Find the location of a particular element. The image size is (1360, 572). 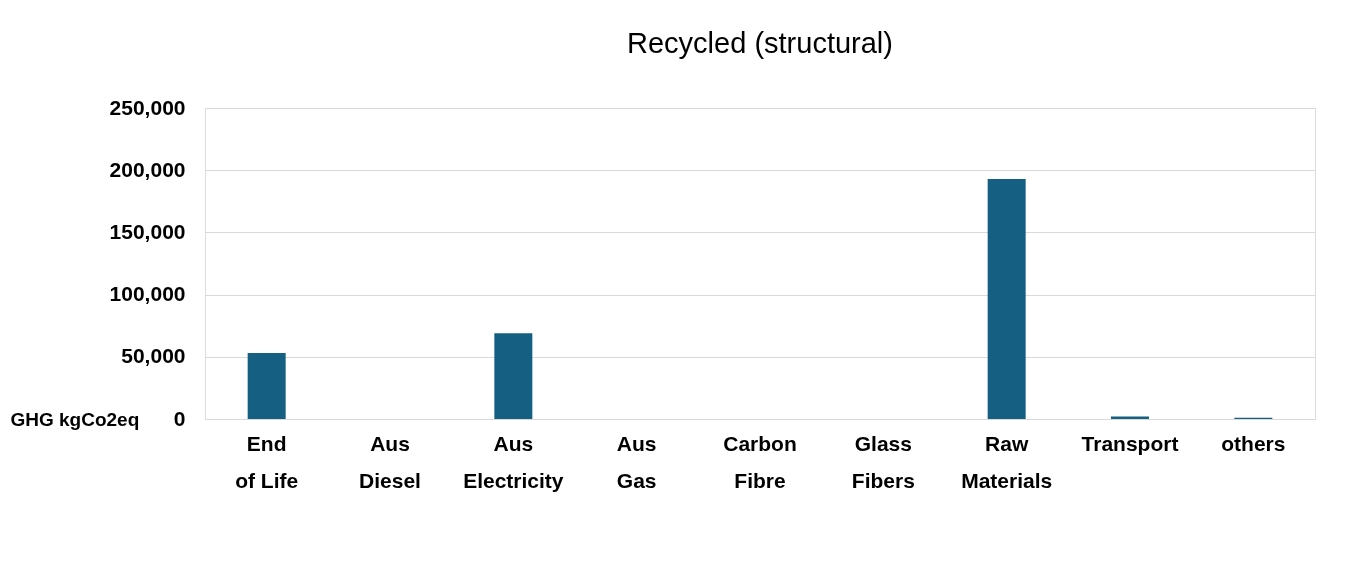

y-tick-label: 150,000 is located at coordinates (147, 231).